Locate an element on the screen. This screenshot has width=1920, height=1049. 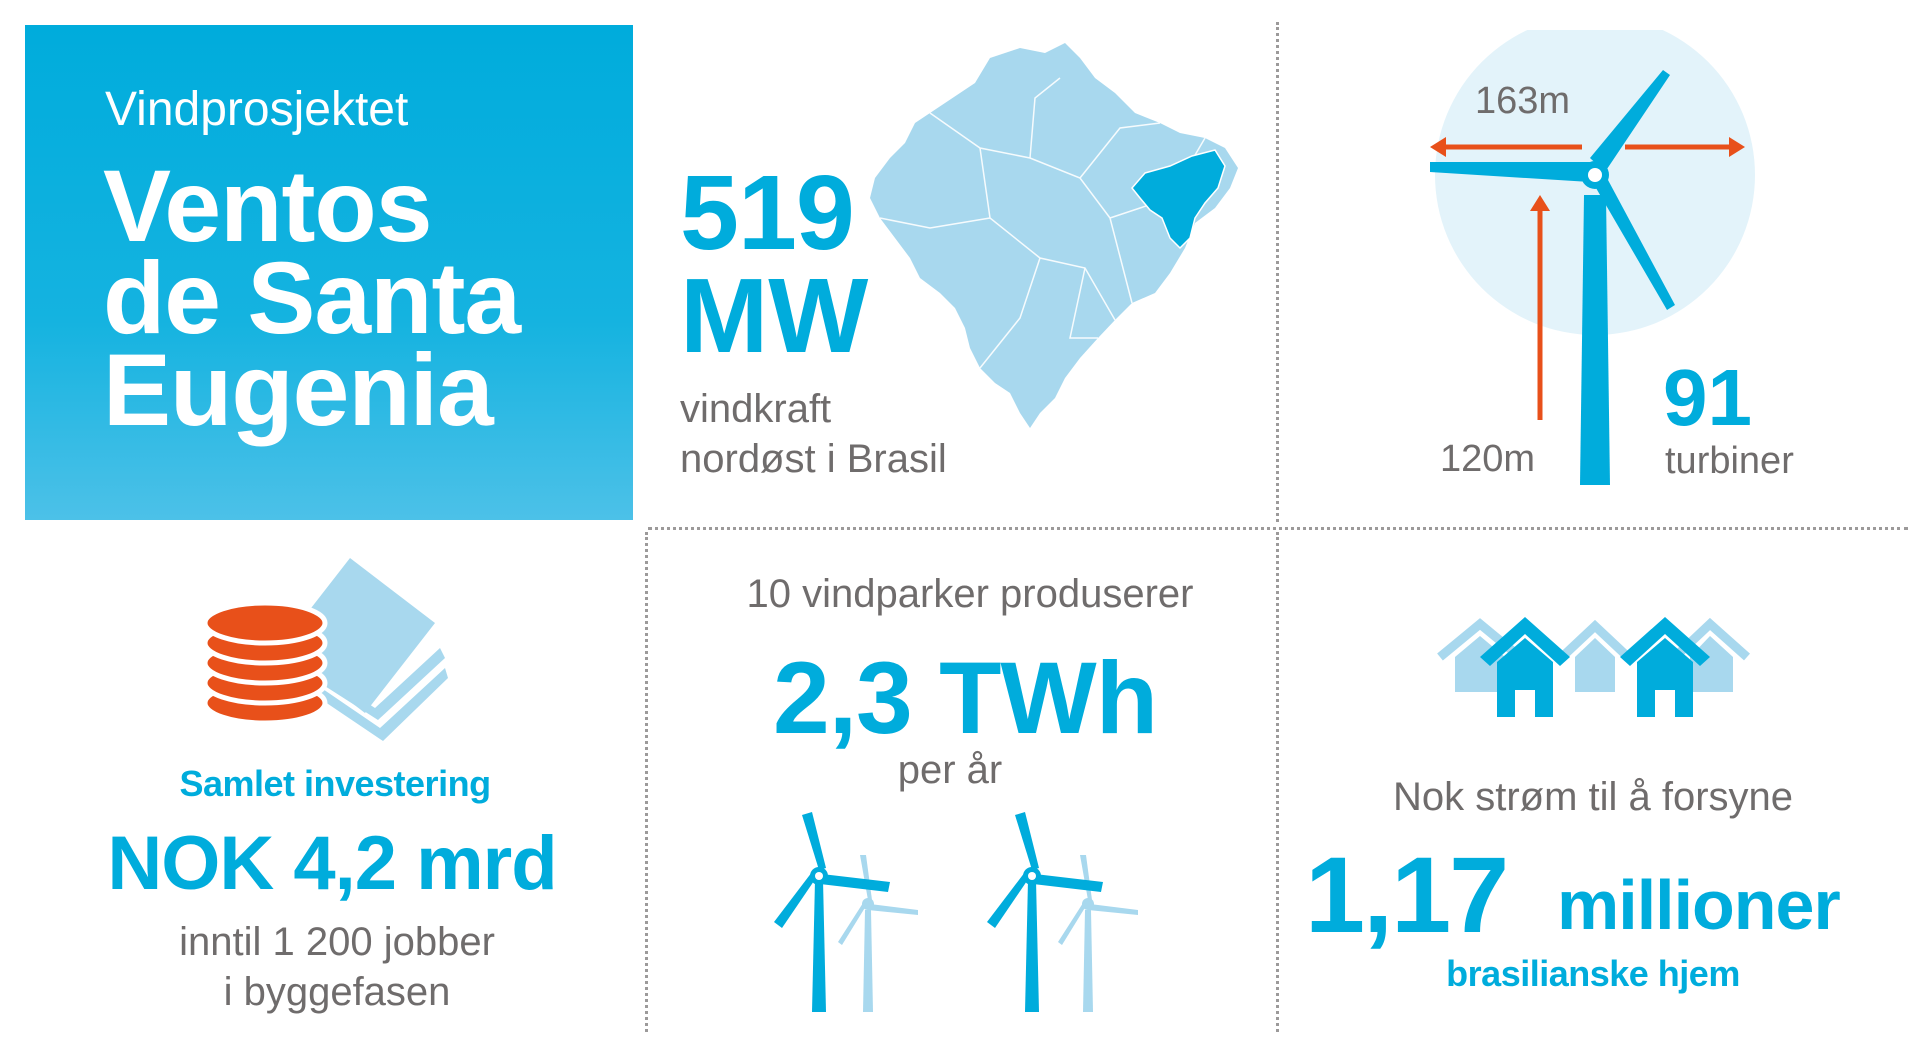
turbine-count: 91 is located at coordinates (1707, 397).